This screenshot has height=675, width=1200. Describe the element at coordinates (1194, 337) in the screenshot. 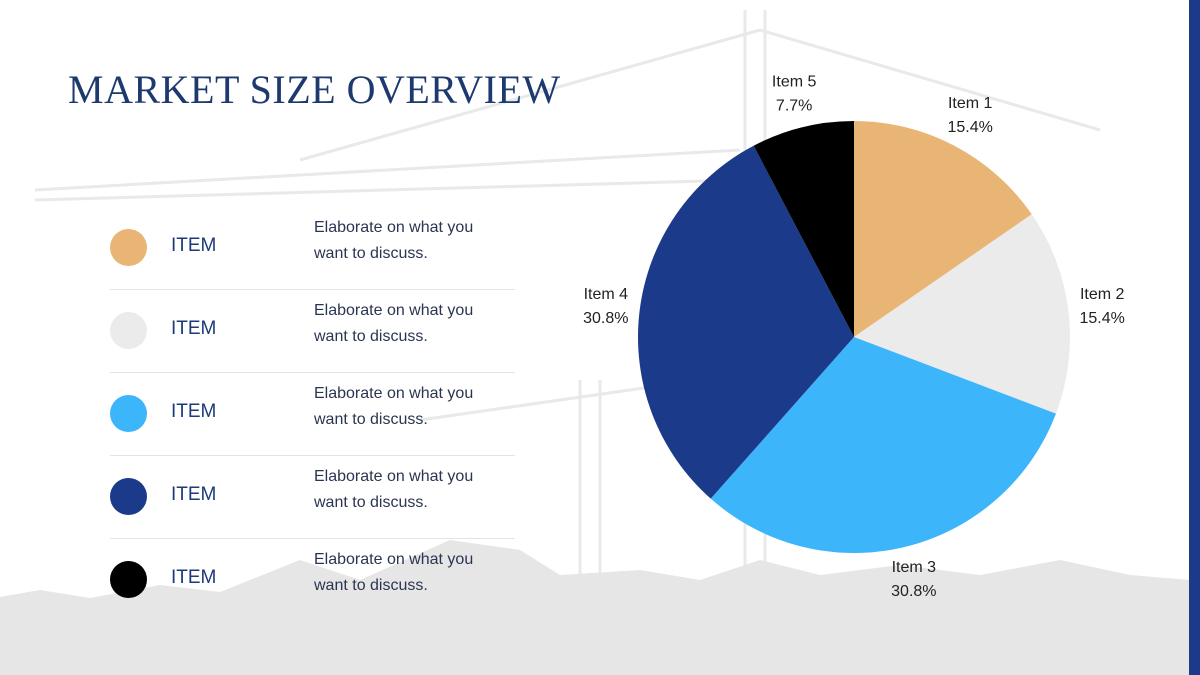

I see `side-bar` at that location.